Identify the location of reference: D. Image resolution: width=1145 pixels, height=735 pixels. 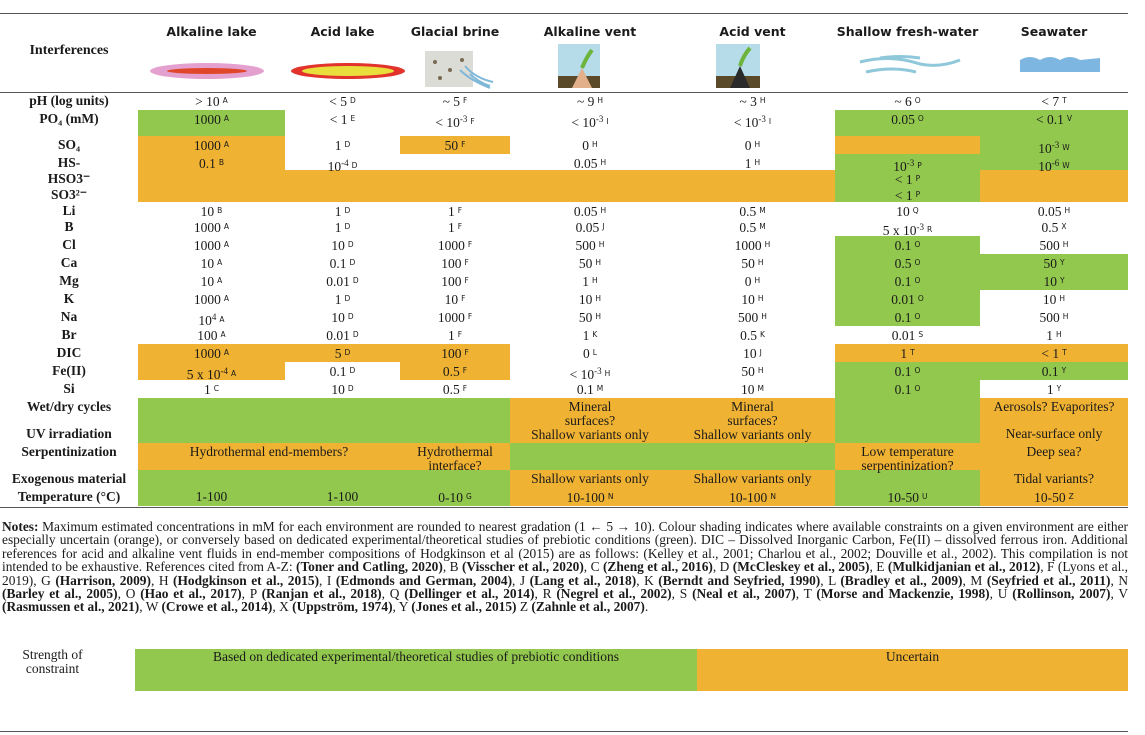
(355, 334).